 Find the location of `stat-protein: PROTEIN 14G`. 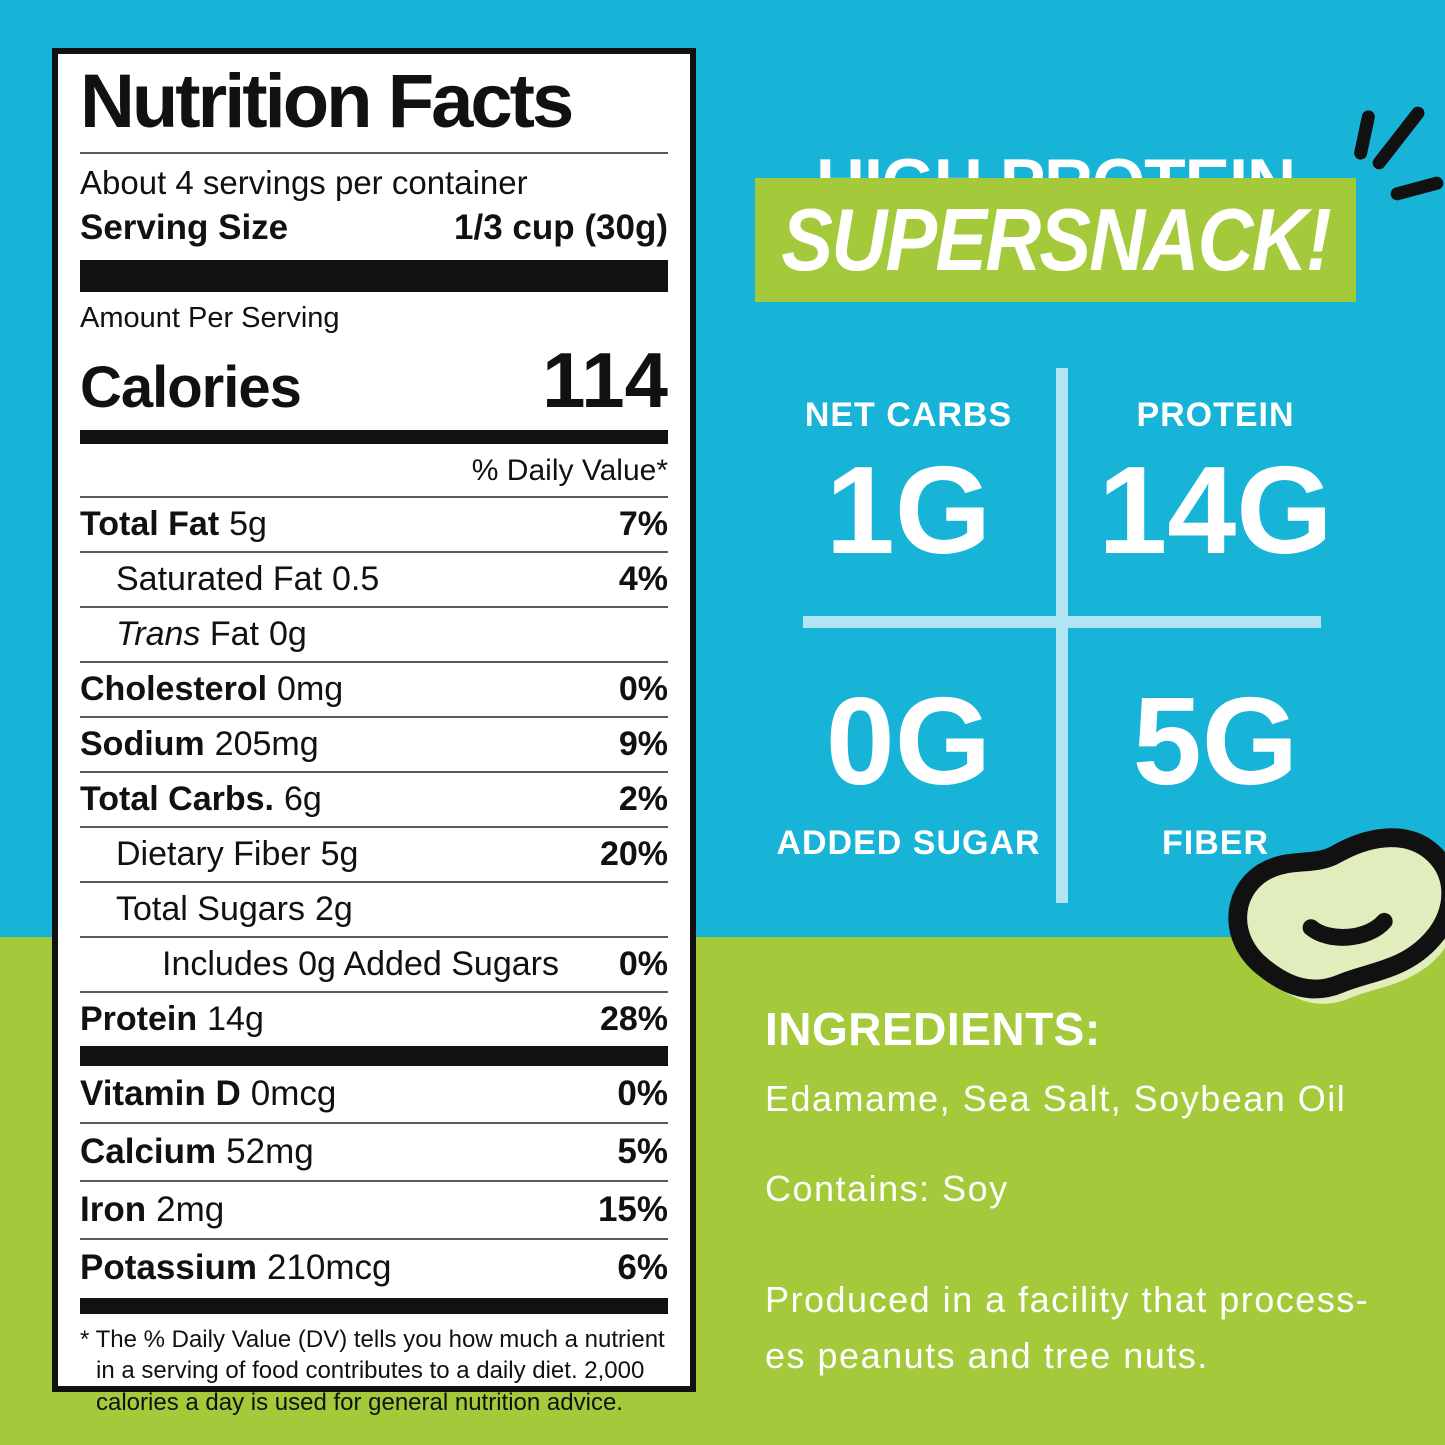

stat-protein: PROTEIN 14G is located at coordinates (1215, 484).